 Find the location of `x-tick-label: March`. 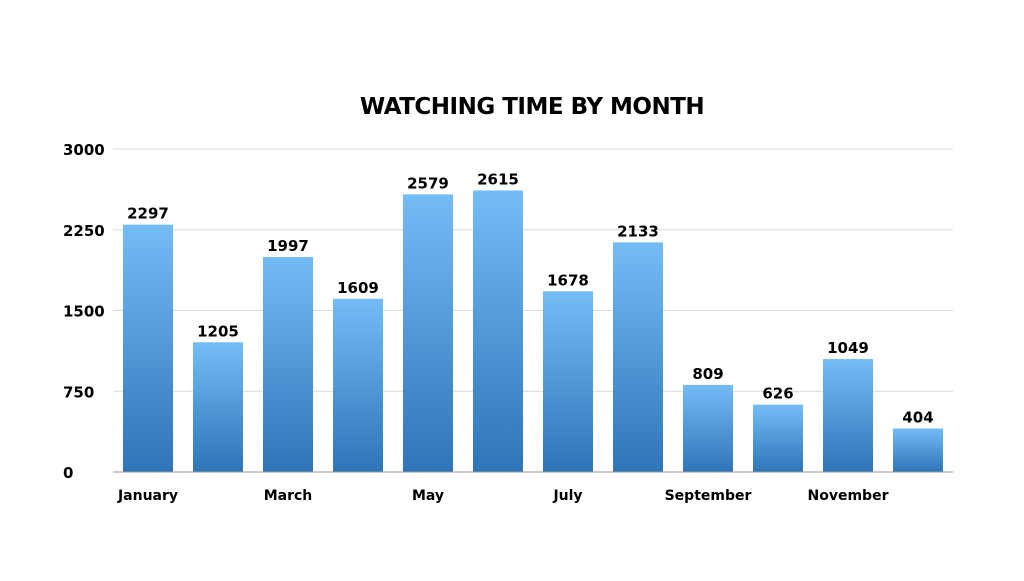

x-tick-label: March is located at coordinates (288, 496).